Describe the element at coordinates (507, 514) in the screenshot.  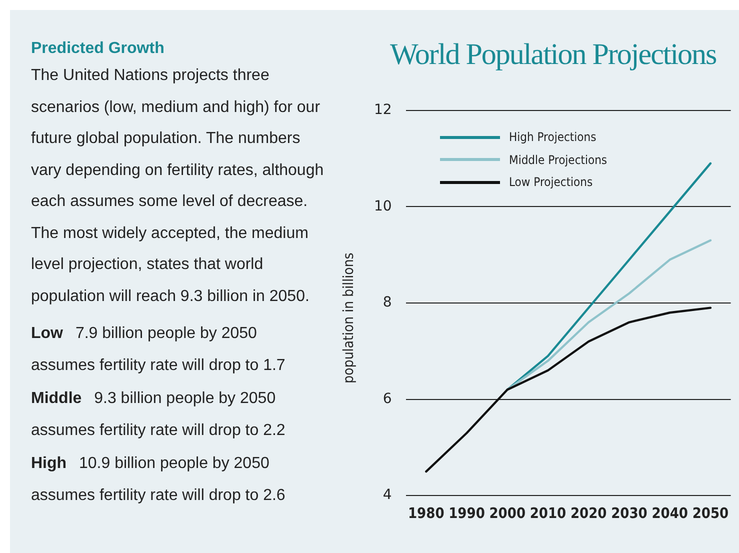
I see `x-tick-label: 2000` at that location.